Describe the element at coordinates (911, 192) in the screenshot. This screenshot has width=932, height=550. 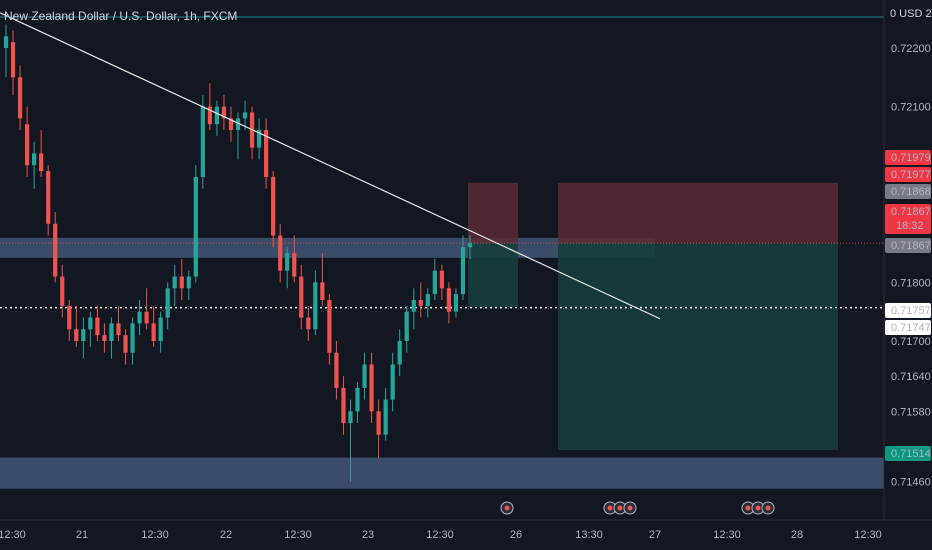
I see `price-tag-label-2: 0.71868` at that location.